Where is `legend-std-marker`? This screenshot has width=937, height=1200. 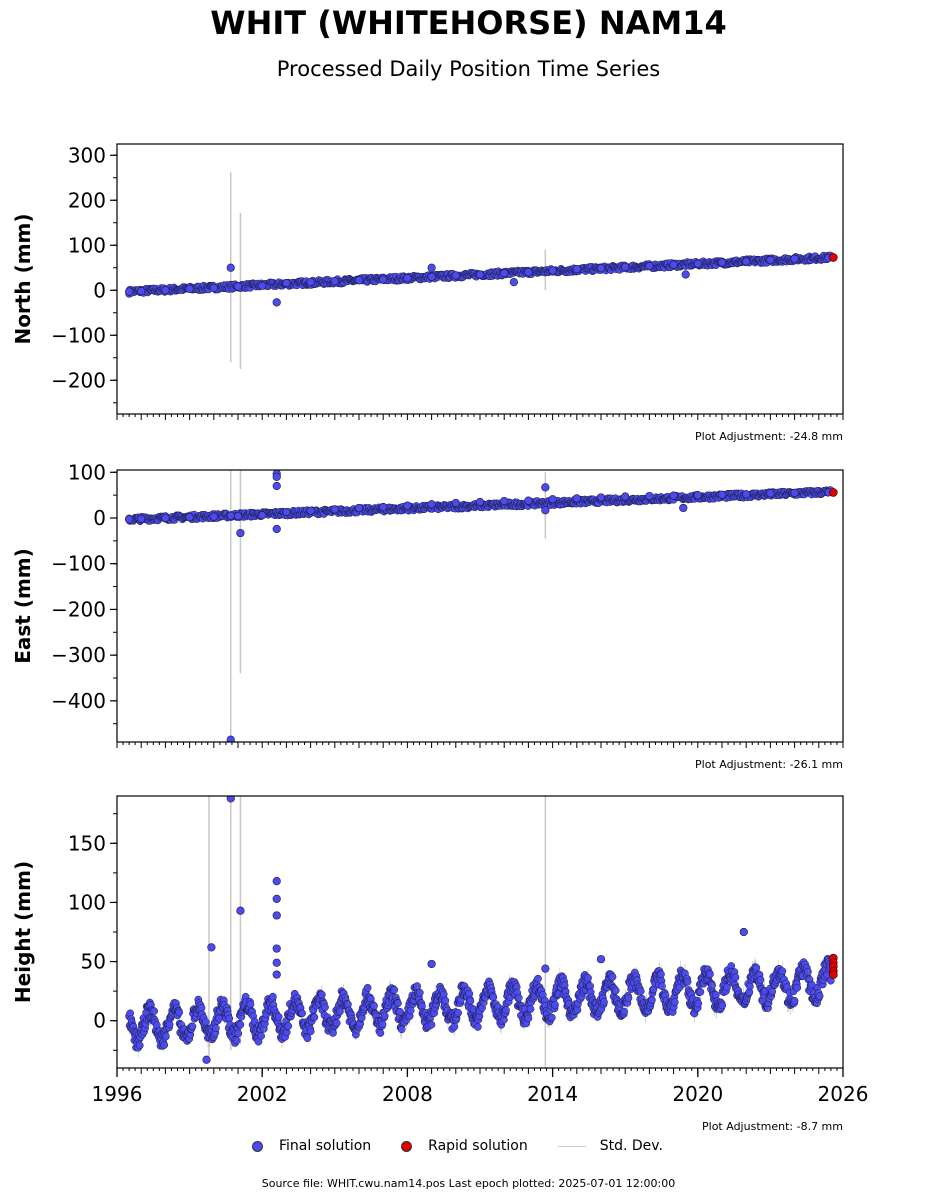 legend-std-marker is located at coordinates (571, 1146).